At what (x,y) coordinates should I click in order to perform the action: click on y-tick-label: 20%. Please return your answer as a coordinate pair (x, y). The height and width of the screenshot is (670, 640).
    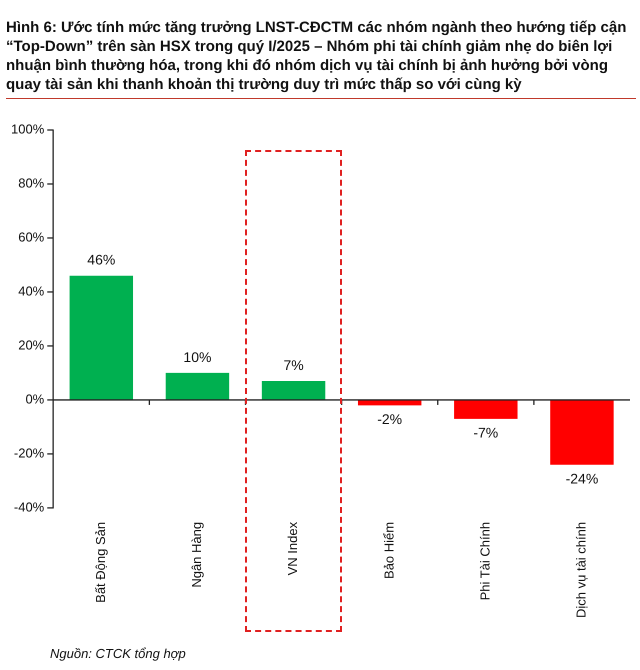
    Looking at the image, I should click on (31, 345).